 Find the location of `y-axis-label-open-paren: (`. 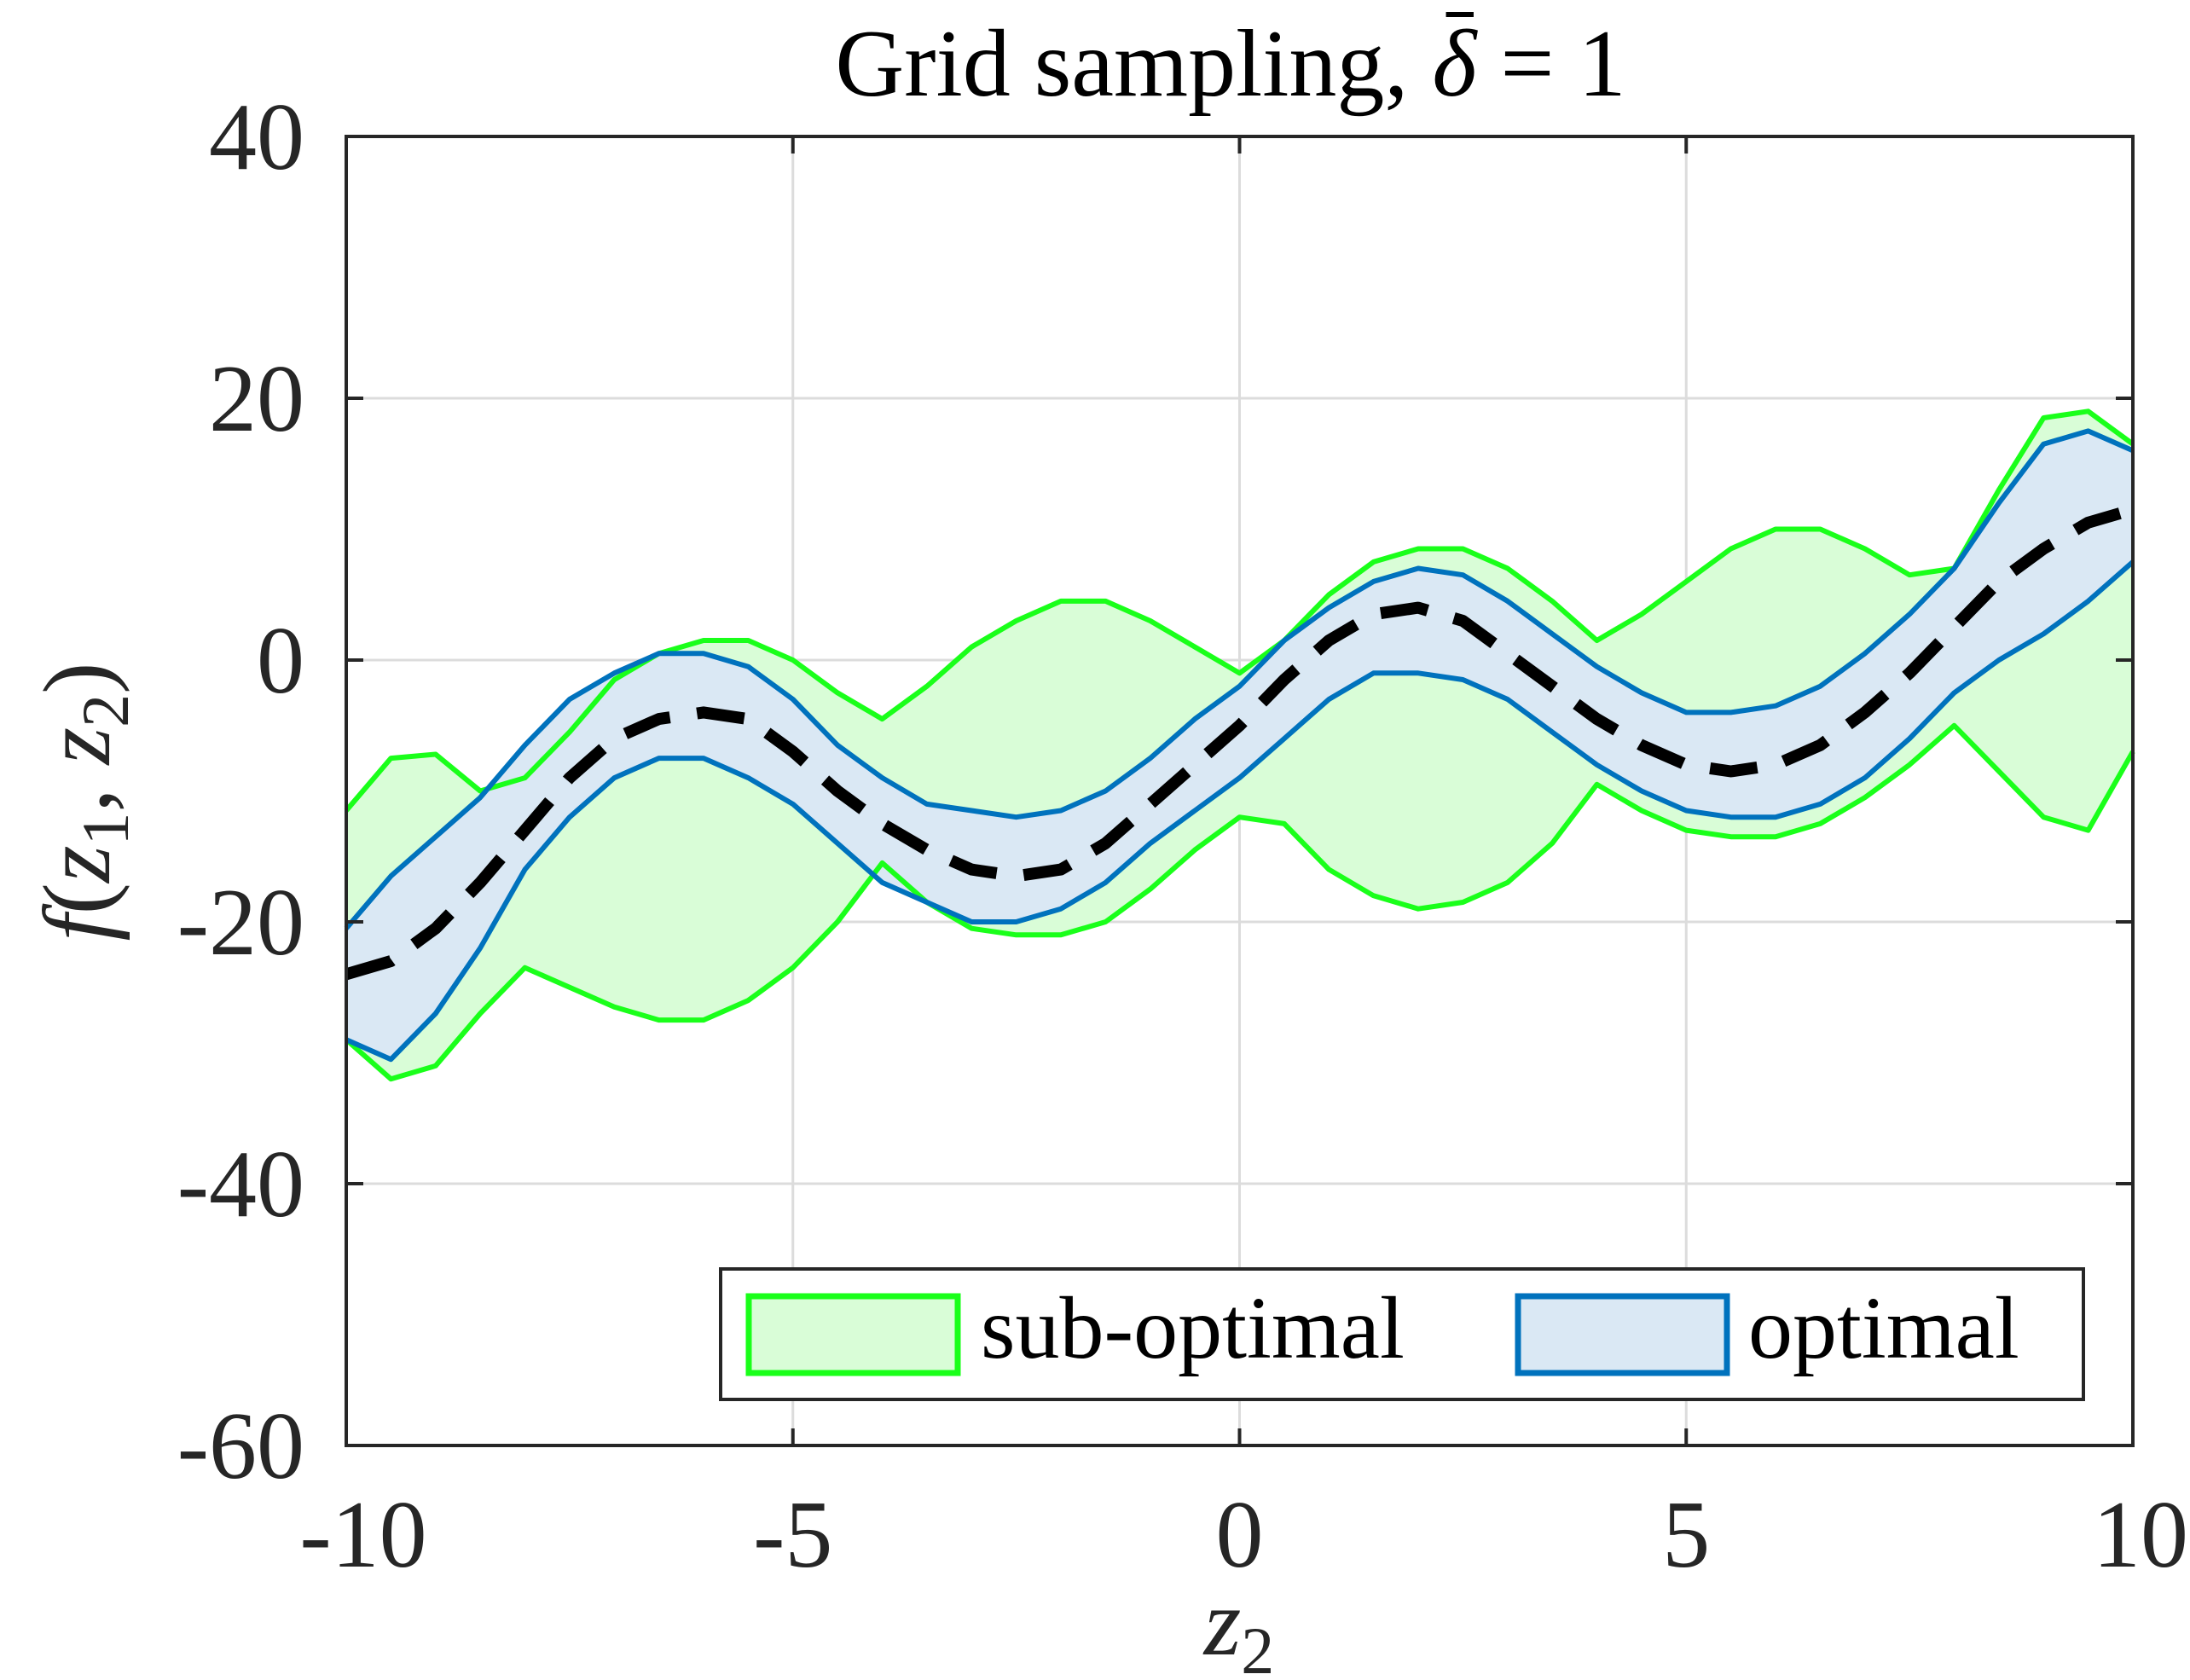

y-axis-label-open-paren: ( is located at coordinates (77, 898).